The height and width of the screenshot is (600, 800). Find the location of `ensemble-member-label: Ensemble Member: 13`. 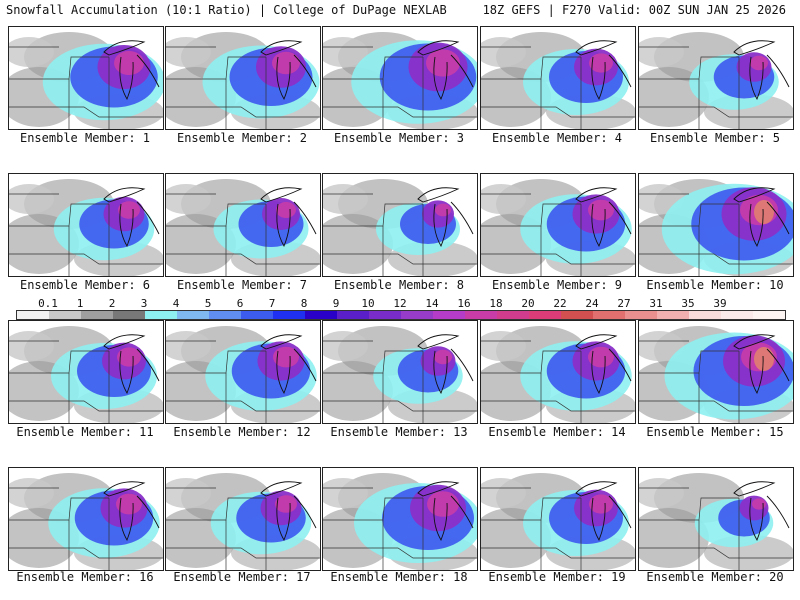

ensemble-member-label: Ensemble Member: 13 is located at coordinates (399, 432).